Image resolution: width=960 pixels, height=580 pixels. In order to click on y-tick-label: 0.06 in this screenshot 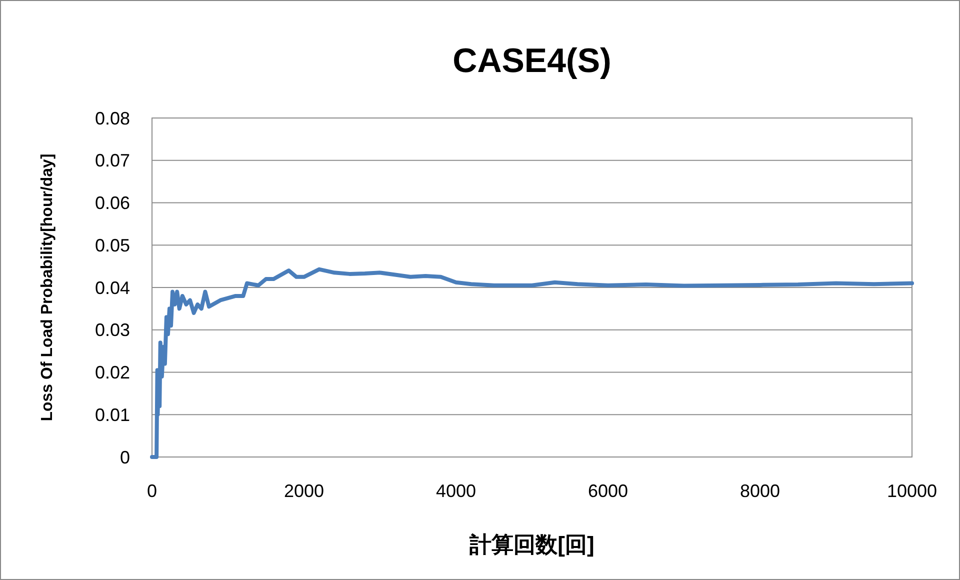, I will do `click(112, 203)`.